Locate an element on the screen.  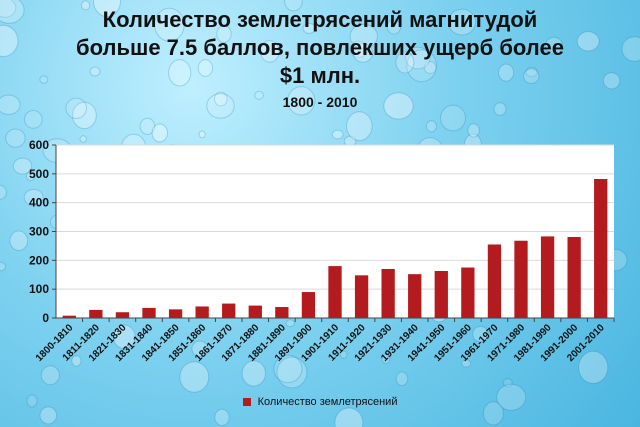
legend: Количество землетрясений is located at coordinates (320, 402).